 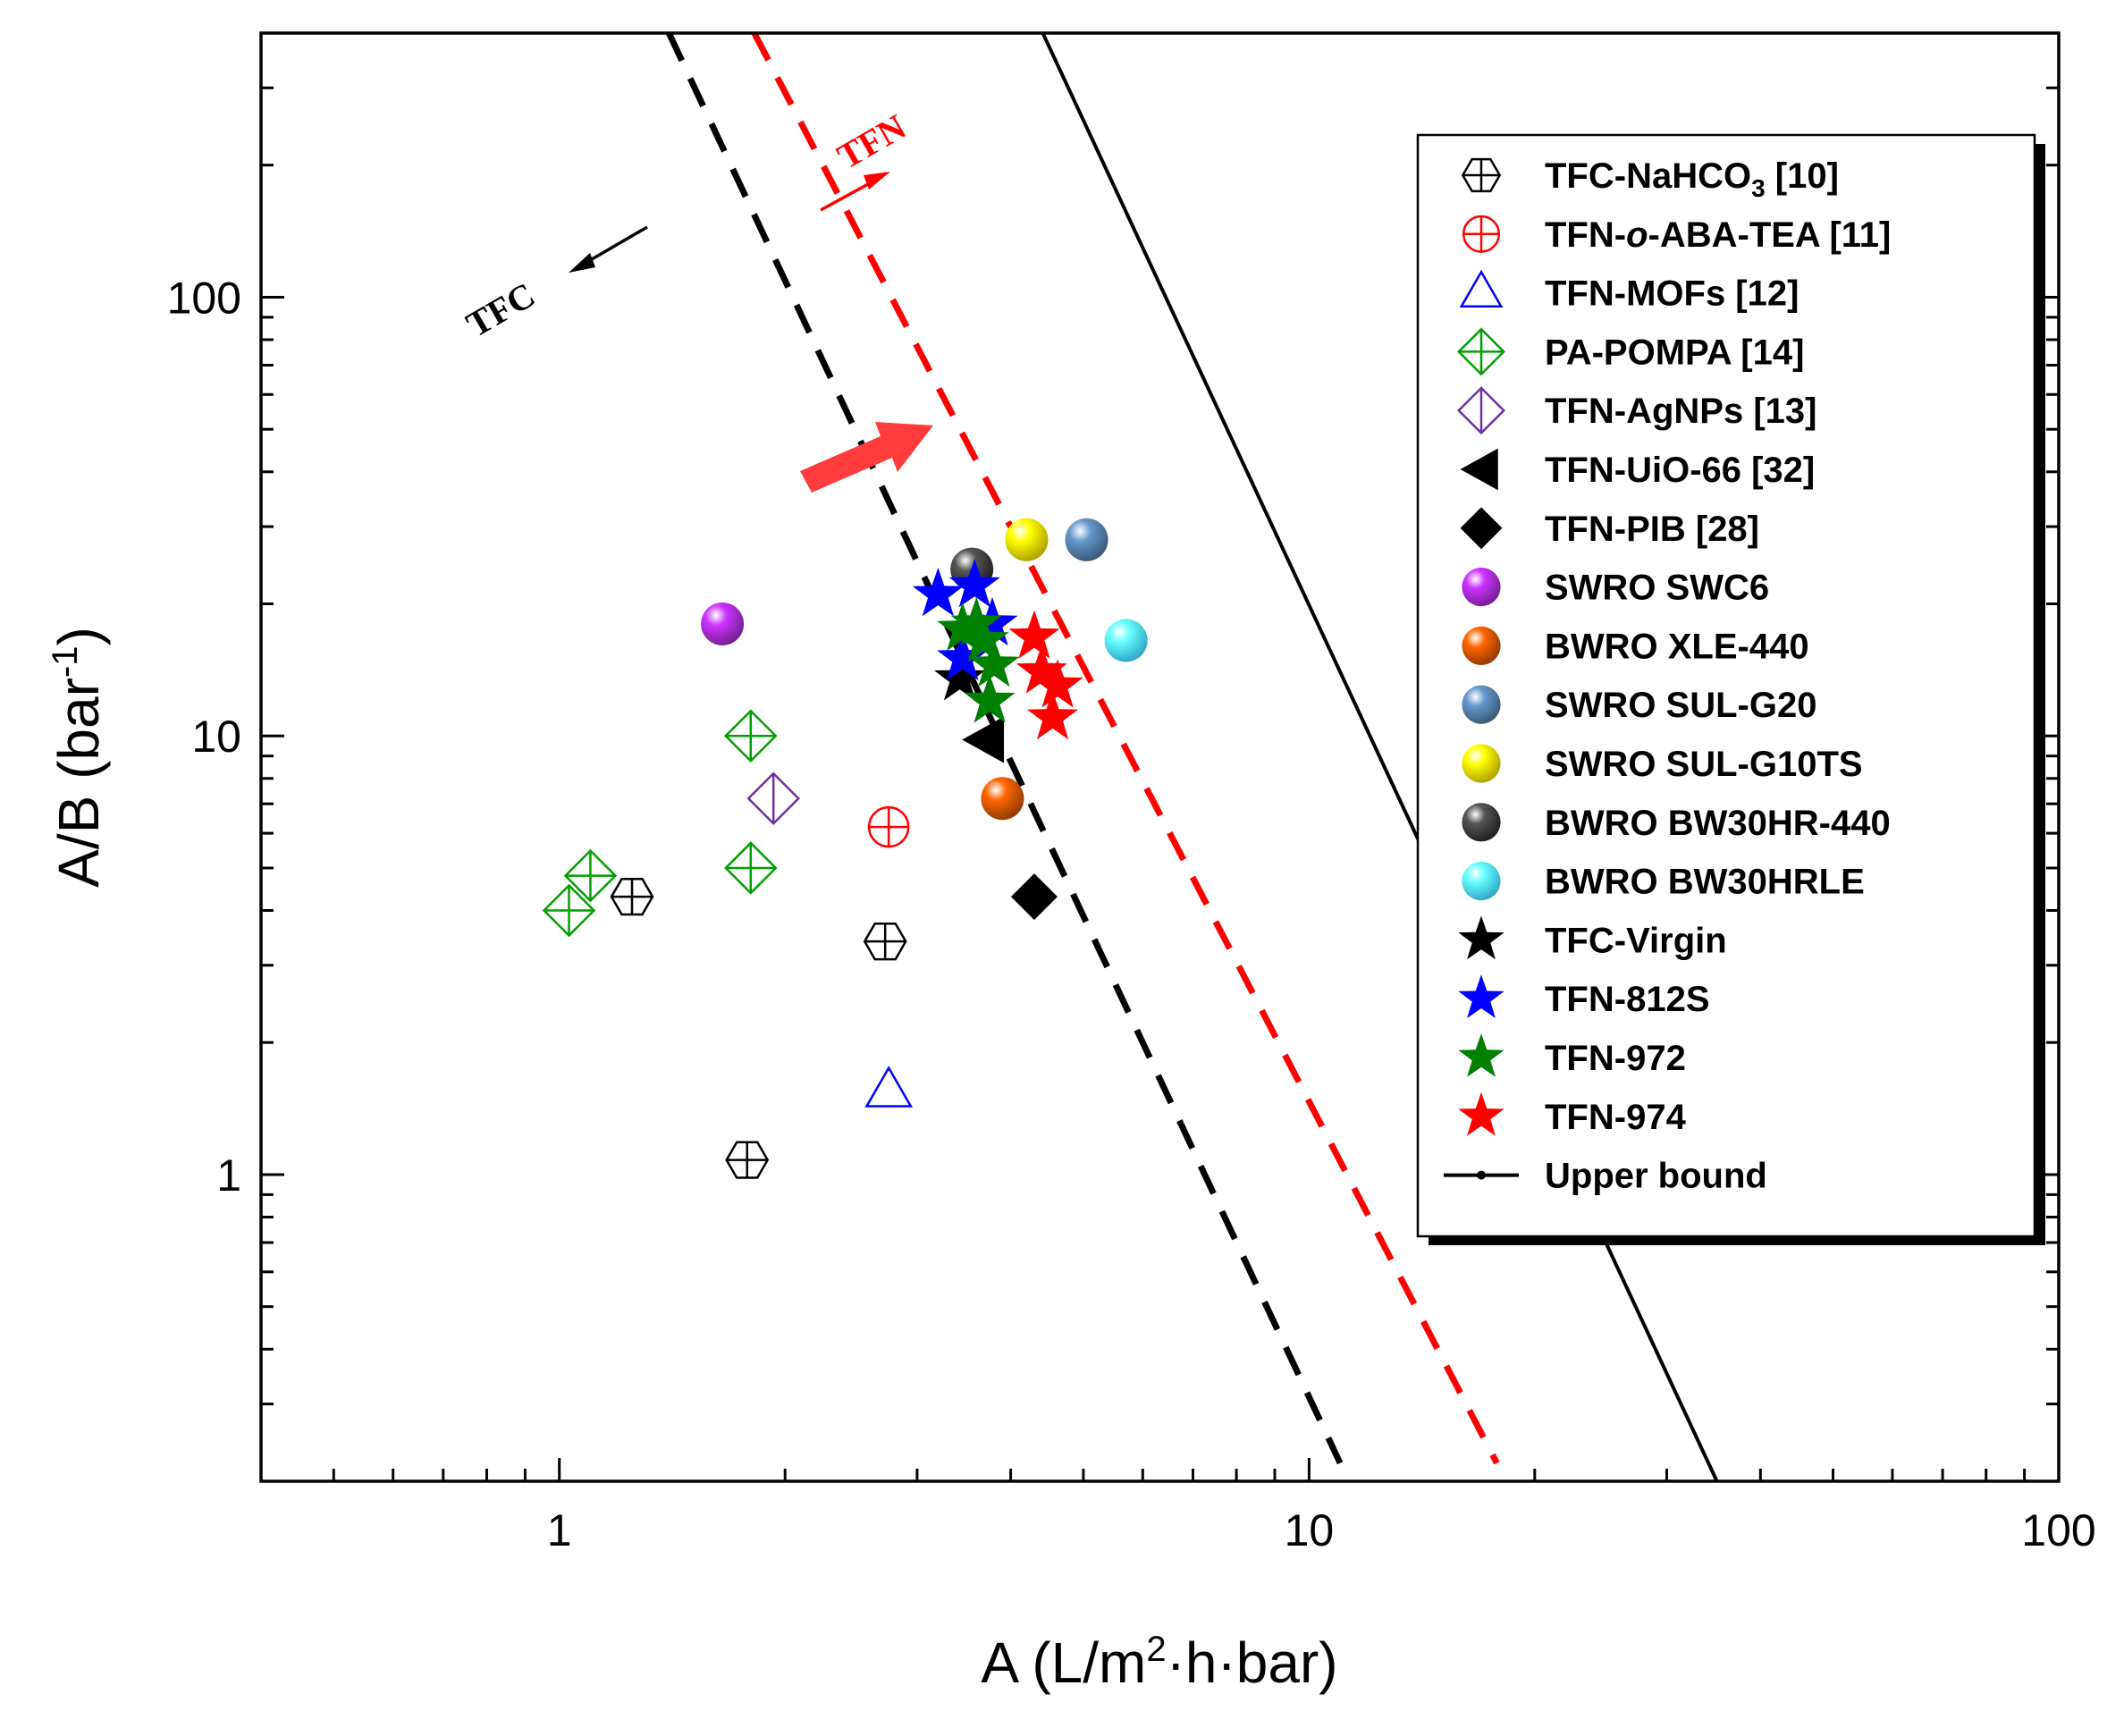 I want to click on tfn-label: TFN, so click(x=871, y=141).